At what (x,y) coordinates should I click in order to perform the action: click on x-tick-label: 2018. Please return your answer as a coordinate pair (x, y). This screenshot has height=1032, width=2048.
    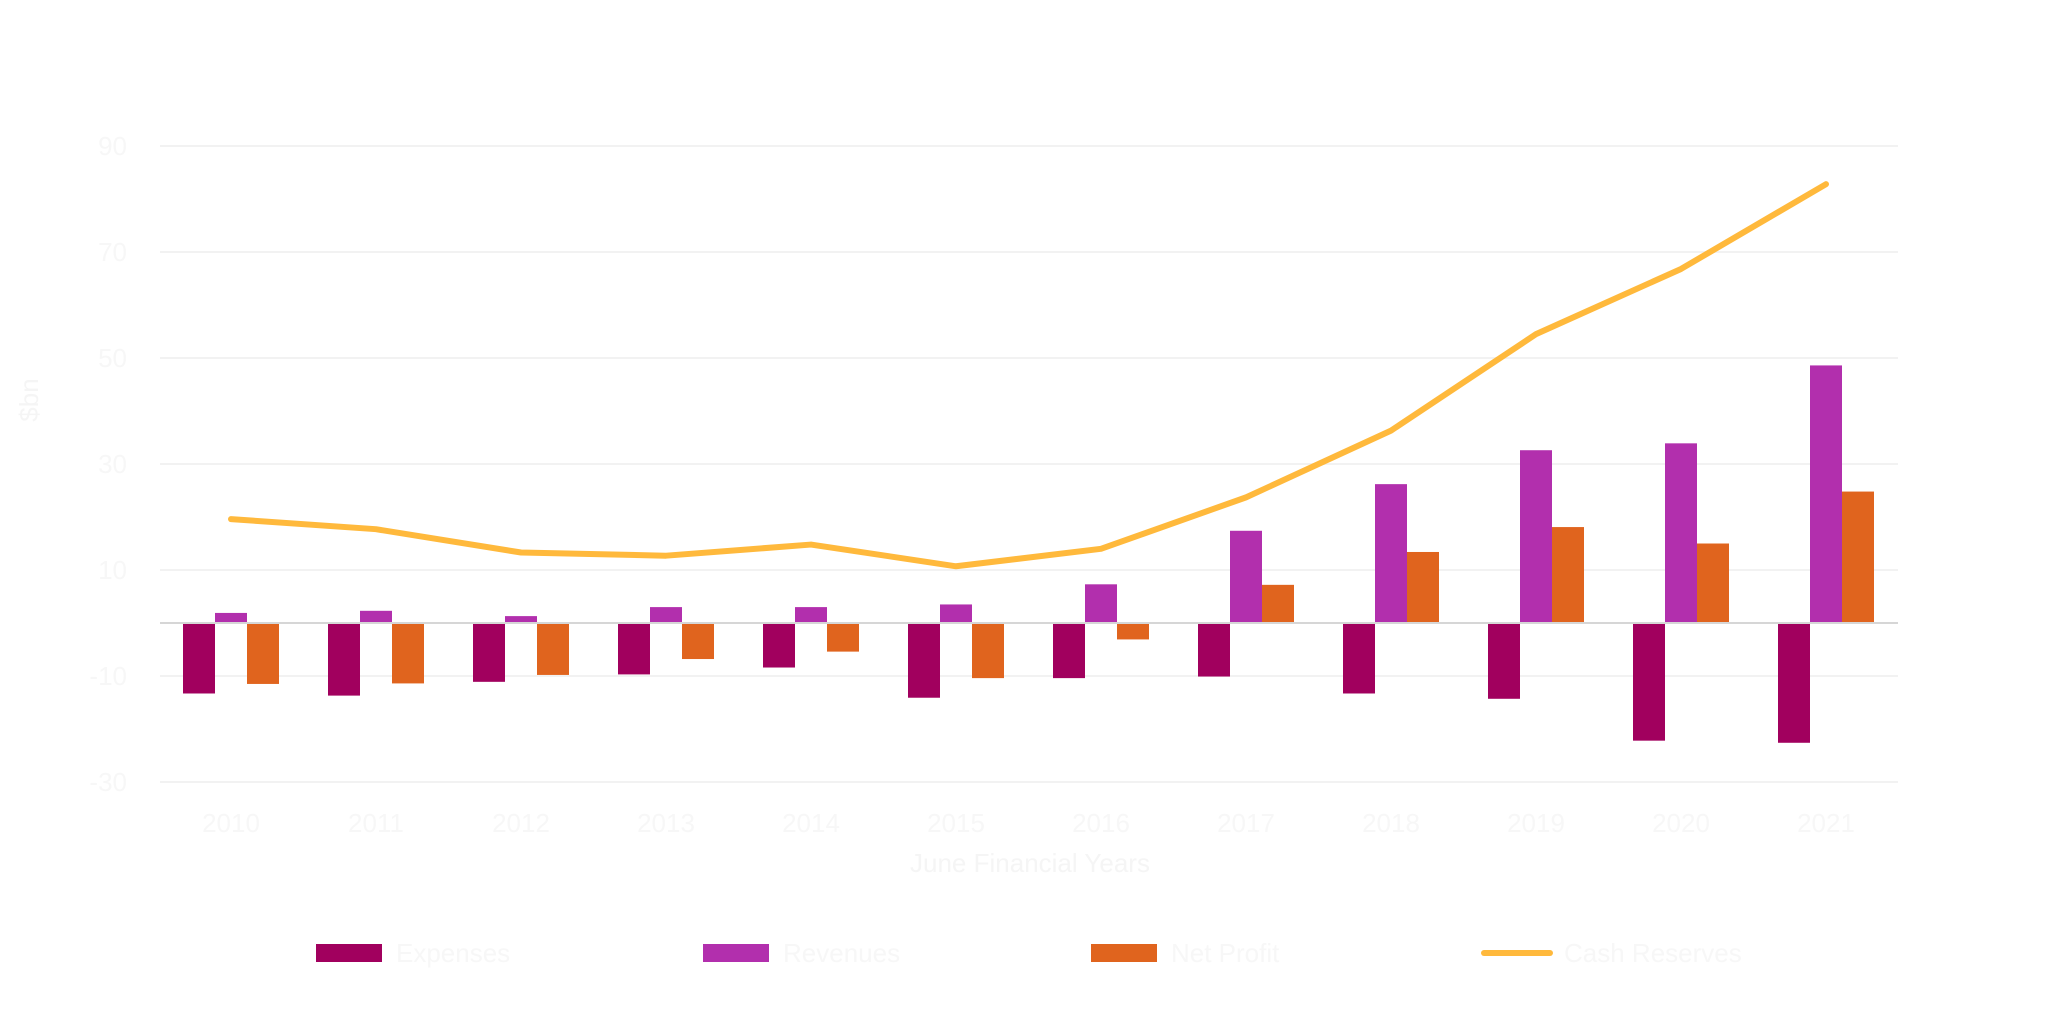
    Looking at the image, I should click on (1391, 823).